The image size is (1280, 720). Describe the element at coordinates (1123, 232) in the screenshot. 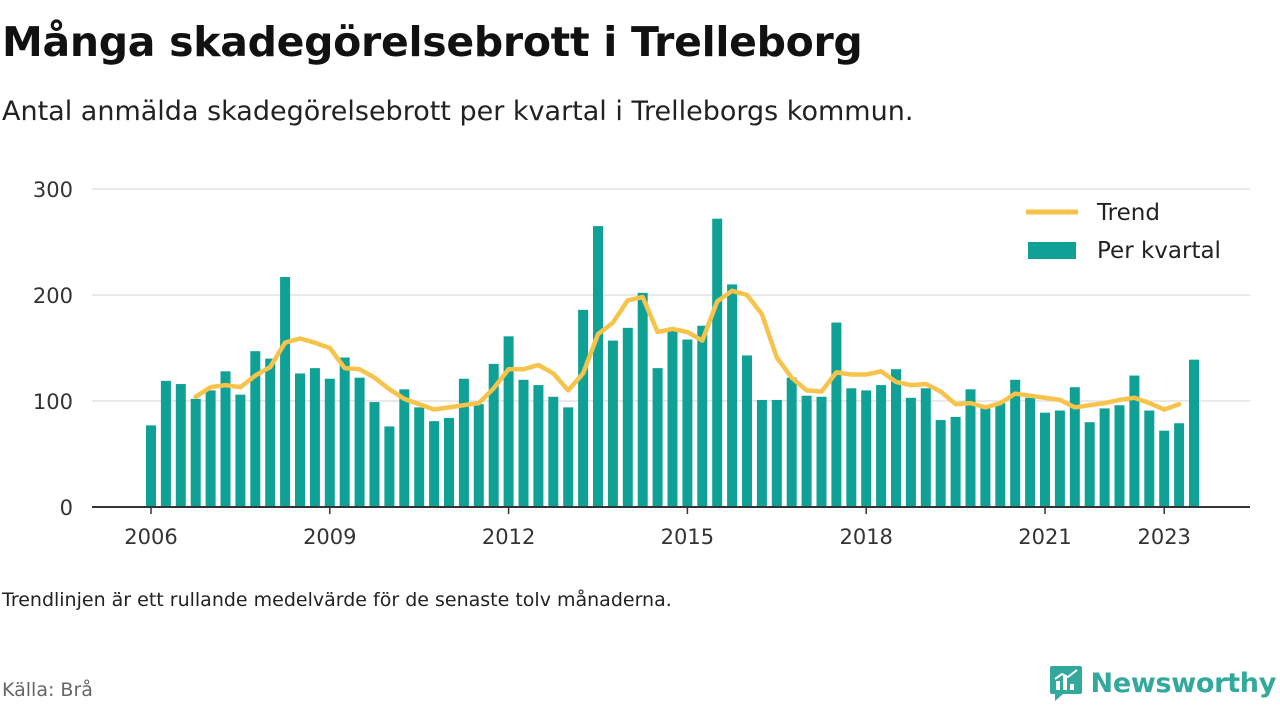

I see `legend: Trend Per kvartal` at that location.